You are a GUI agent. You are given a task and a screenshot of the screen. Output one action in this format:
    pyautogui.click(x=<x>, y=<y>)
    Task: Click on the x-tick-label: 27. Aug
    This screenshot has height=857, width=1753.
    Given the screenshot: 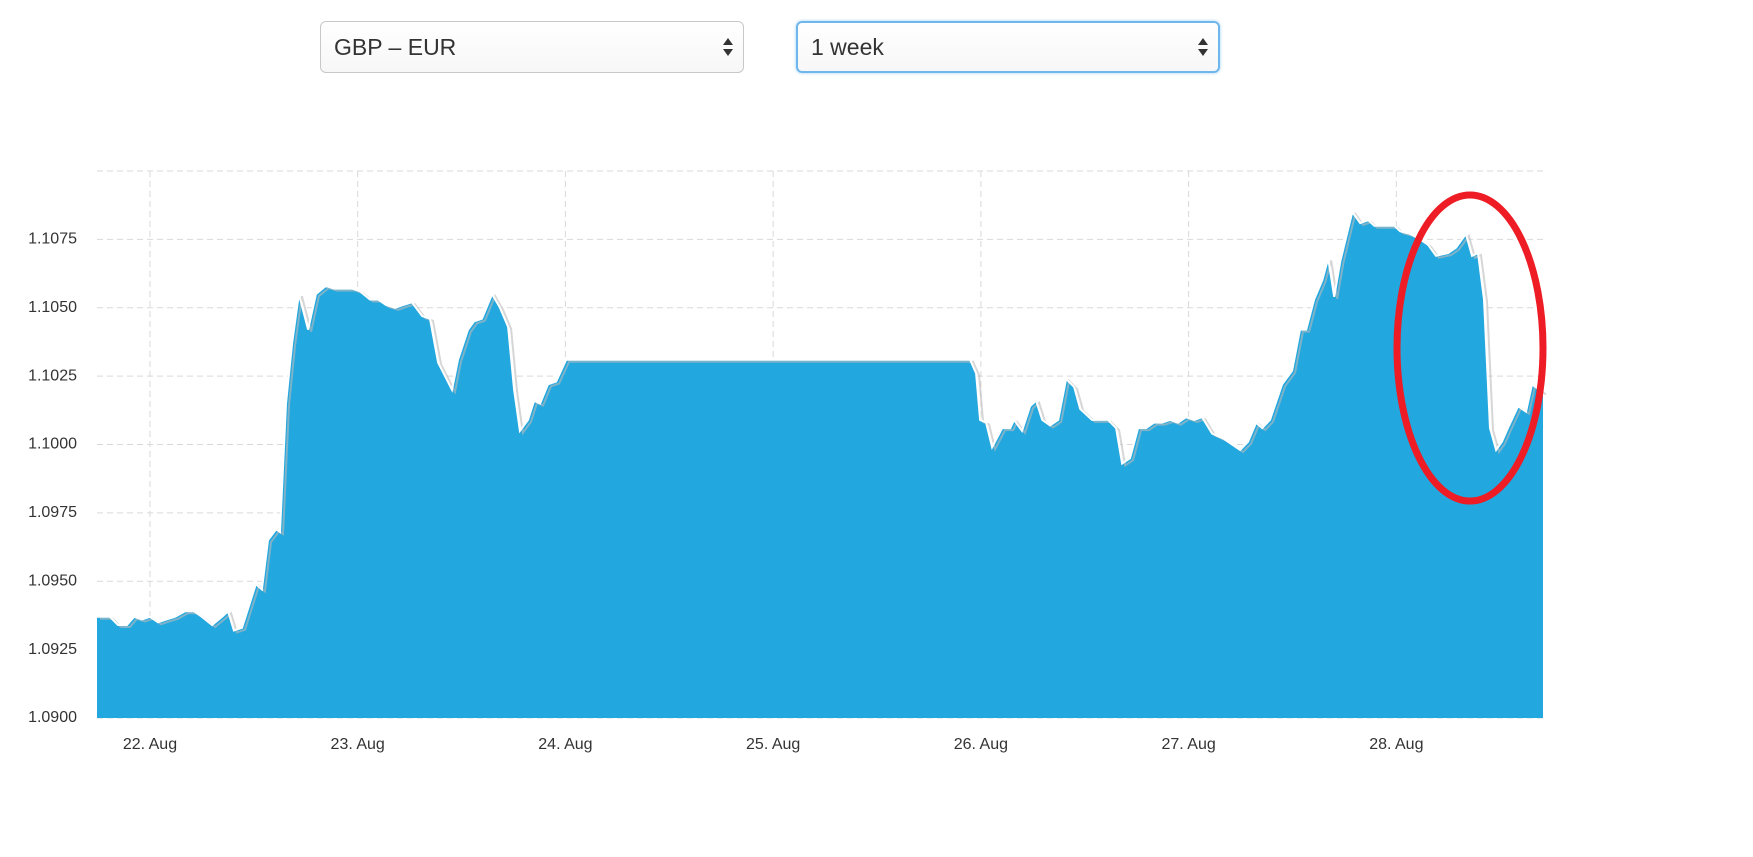 What is the action you would take?
    pyautogui.click(x=1188, y=744)
    